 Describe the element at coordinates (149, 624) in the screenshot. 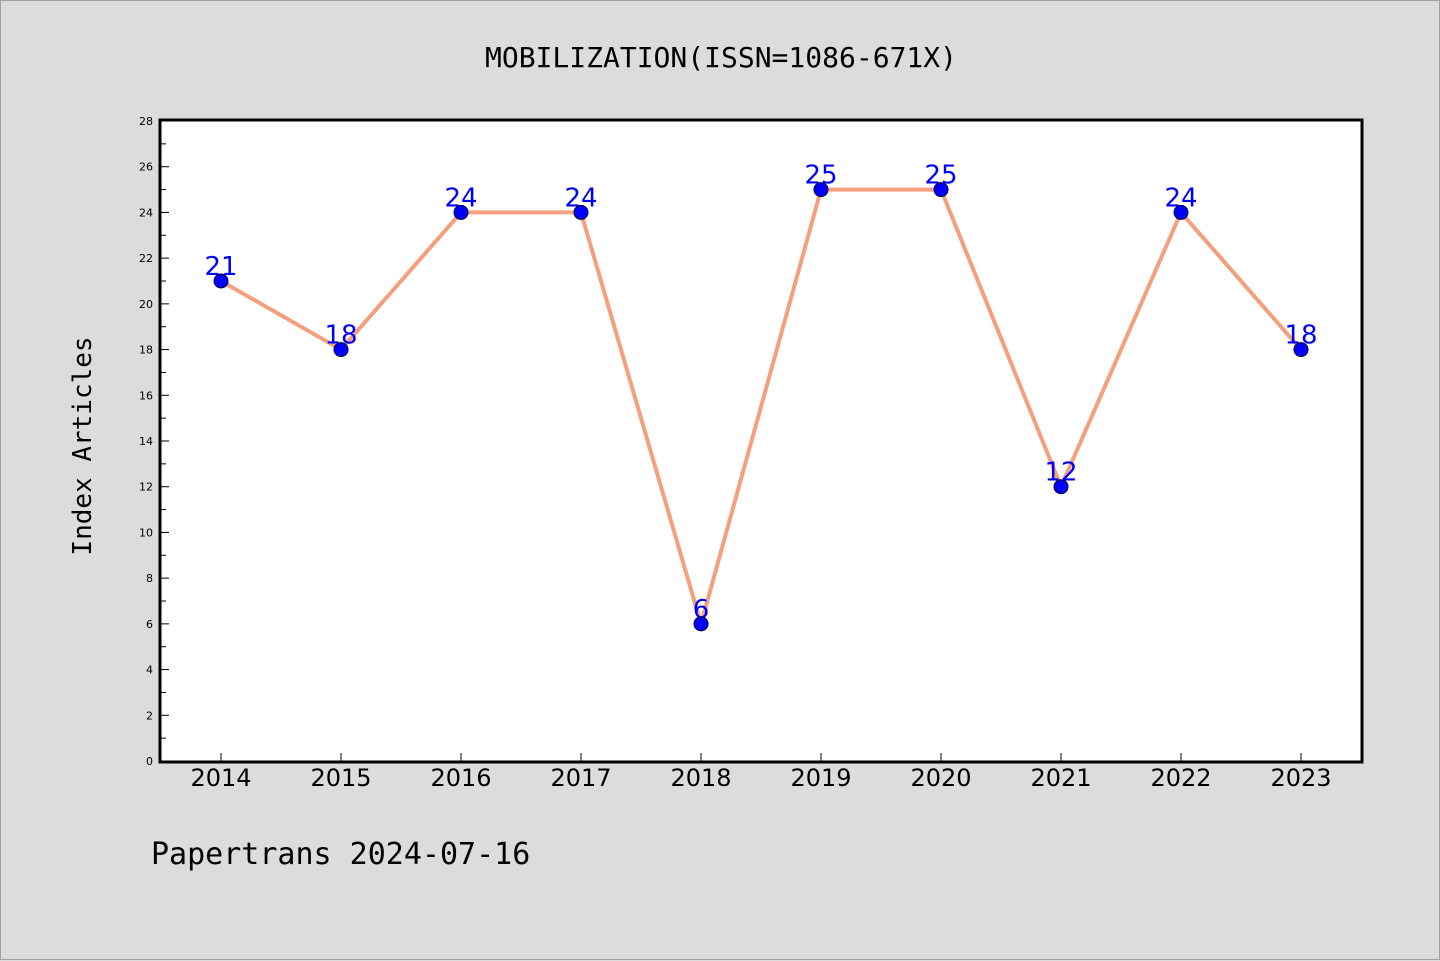

I see `y-tick-label: 6` at that location.